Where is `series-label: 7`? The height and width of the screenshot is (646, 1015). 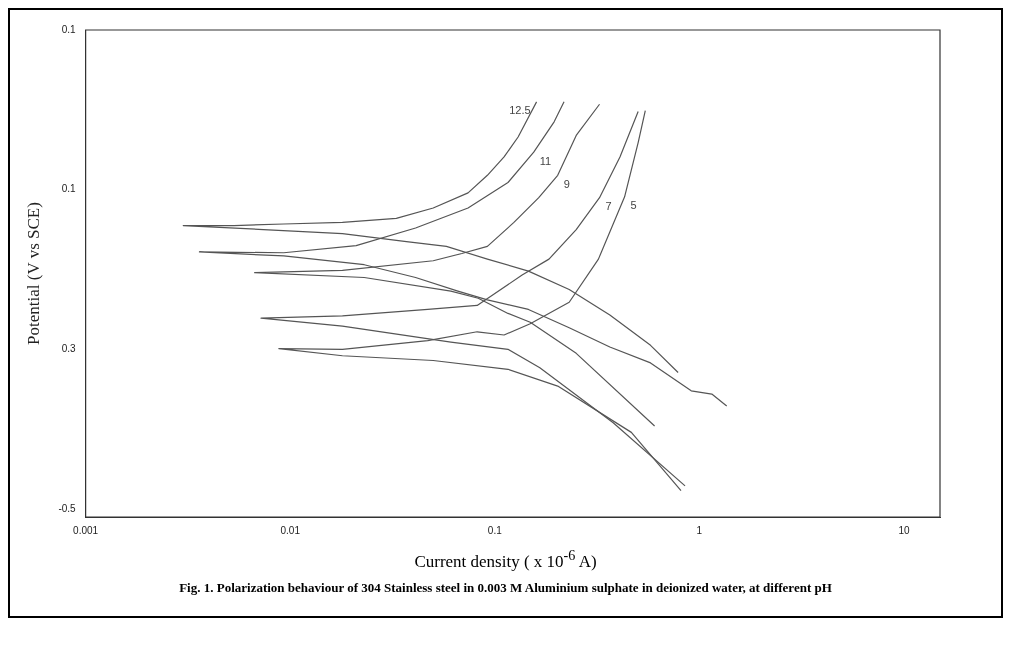 series-label: 7 is located at coordinates (608, 206).